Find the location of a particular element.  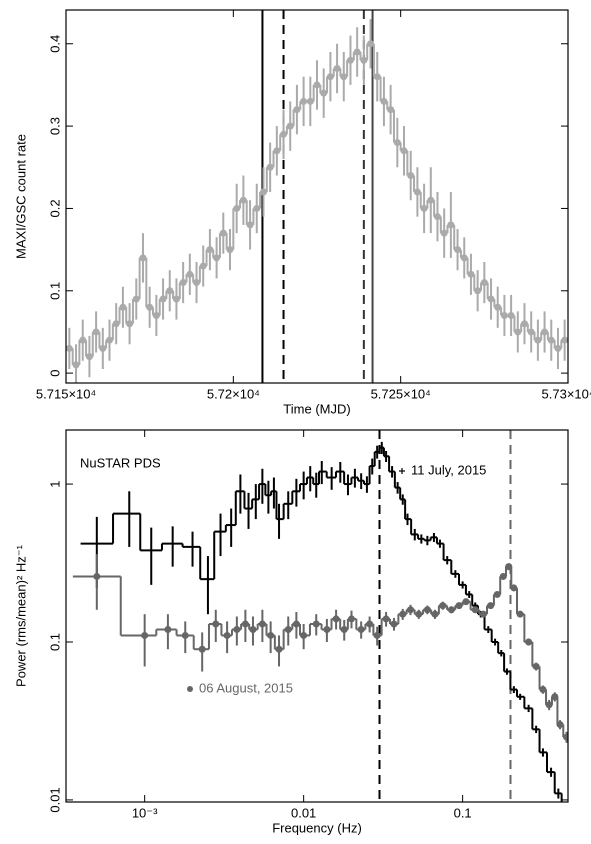

legend-marker is located at coordinates (190, 689).